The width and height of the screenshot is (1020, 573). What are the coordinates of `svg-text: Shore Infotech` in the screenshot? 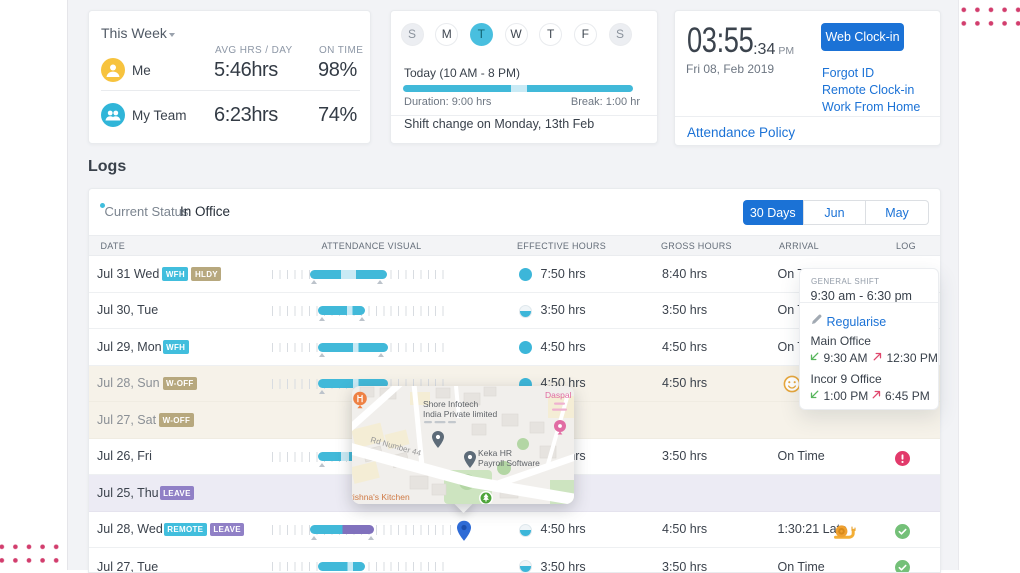 It's located at (451, 404).